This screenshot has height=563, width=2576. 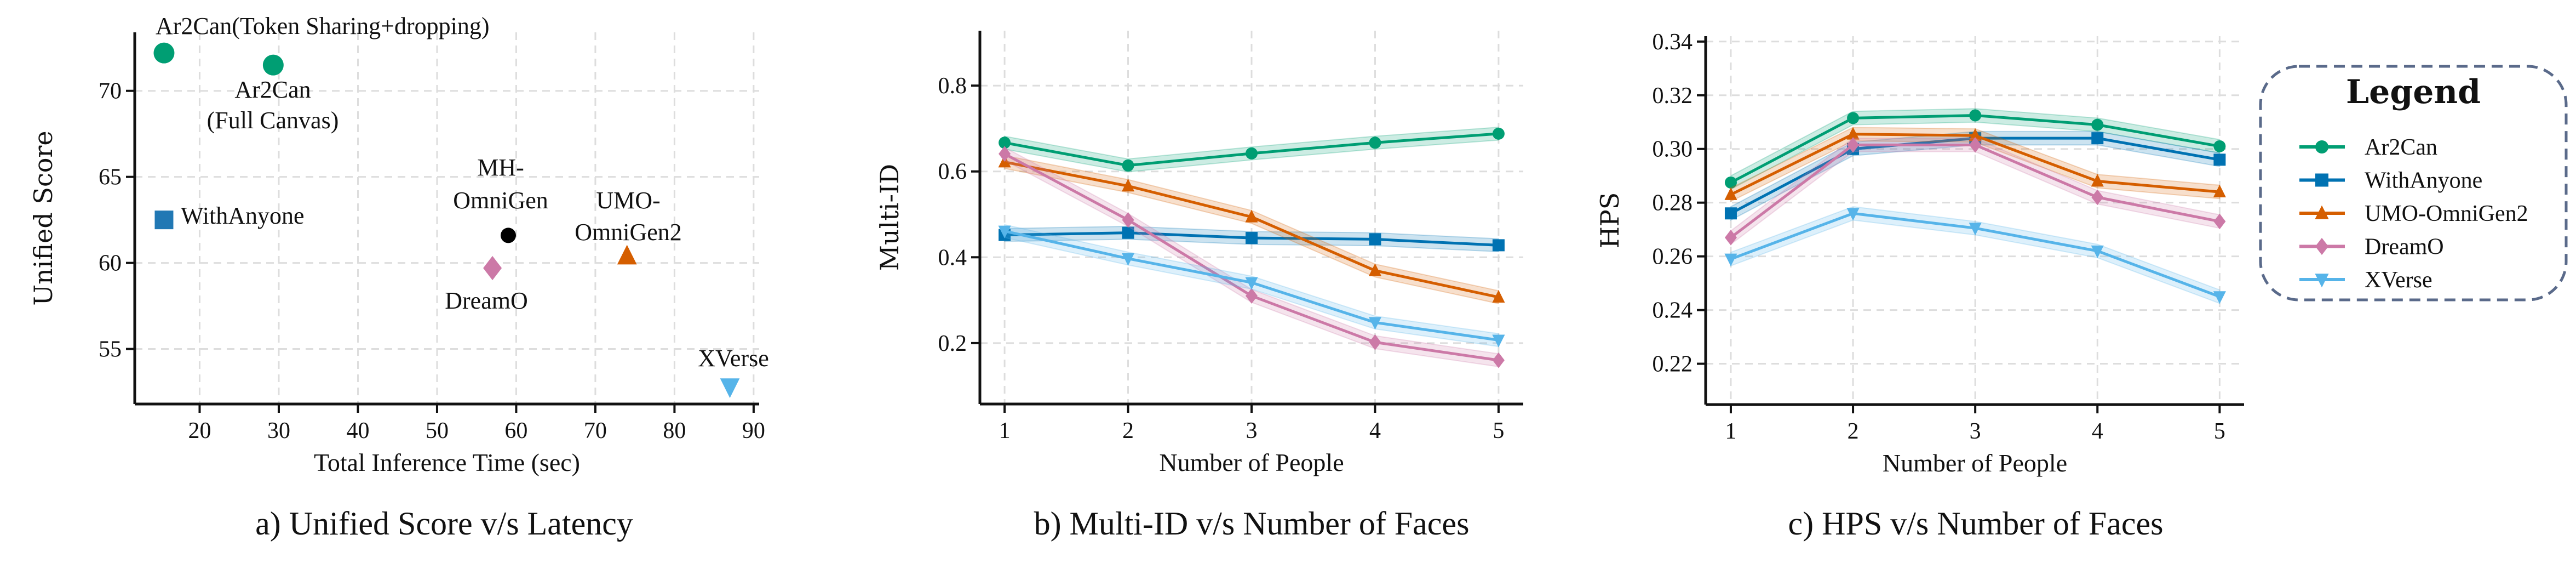 I want to click on y-tick-label: 55, so click(x=111, y=349).